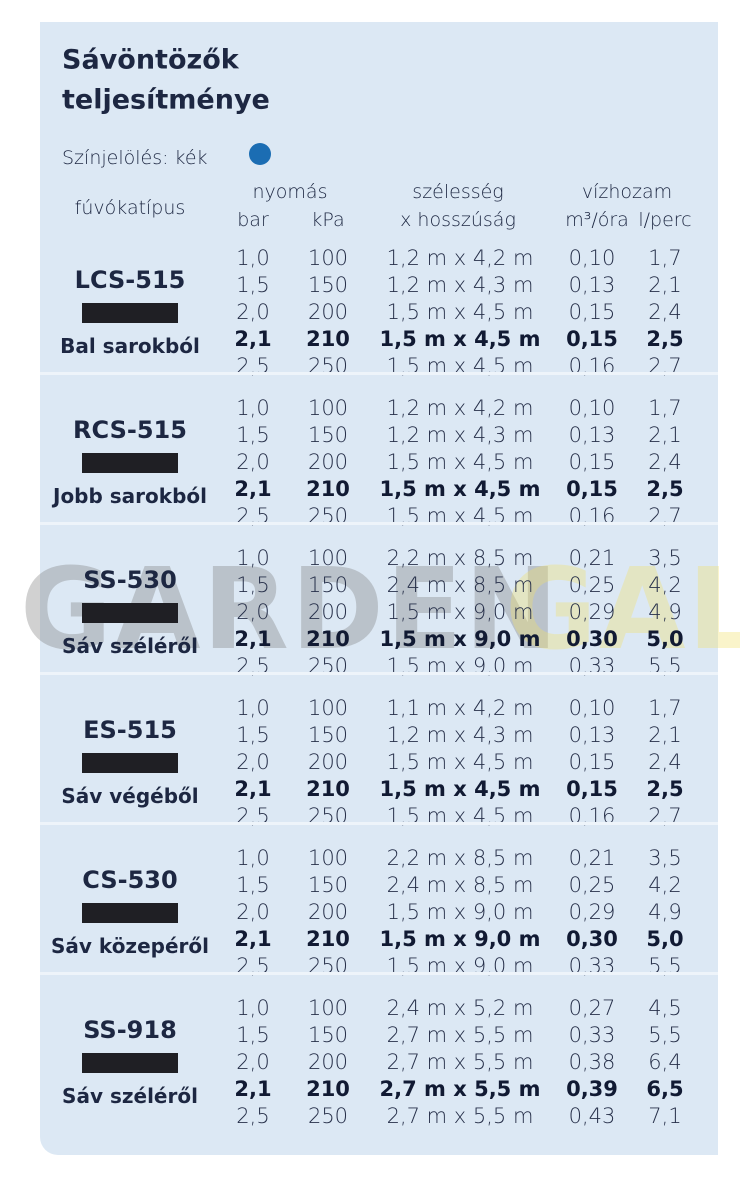  I want to click on table-cell: 2,4 m x 5,2 m, so click(460, 1008).